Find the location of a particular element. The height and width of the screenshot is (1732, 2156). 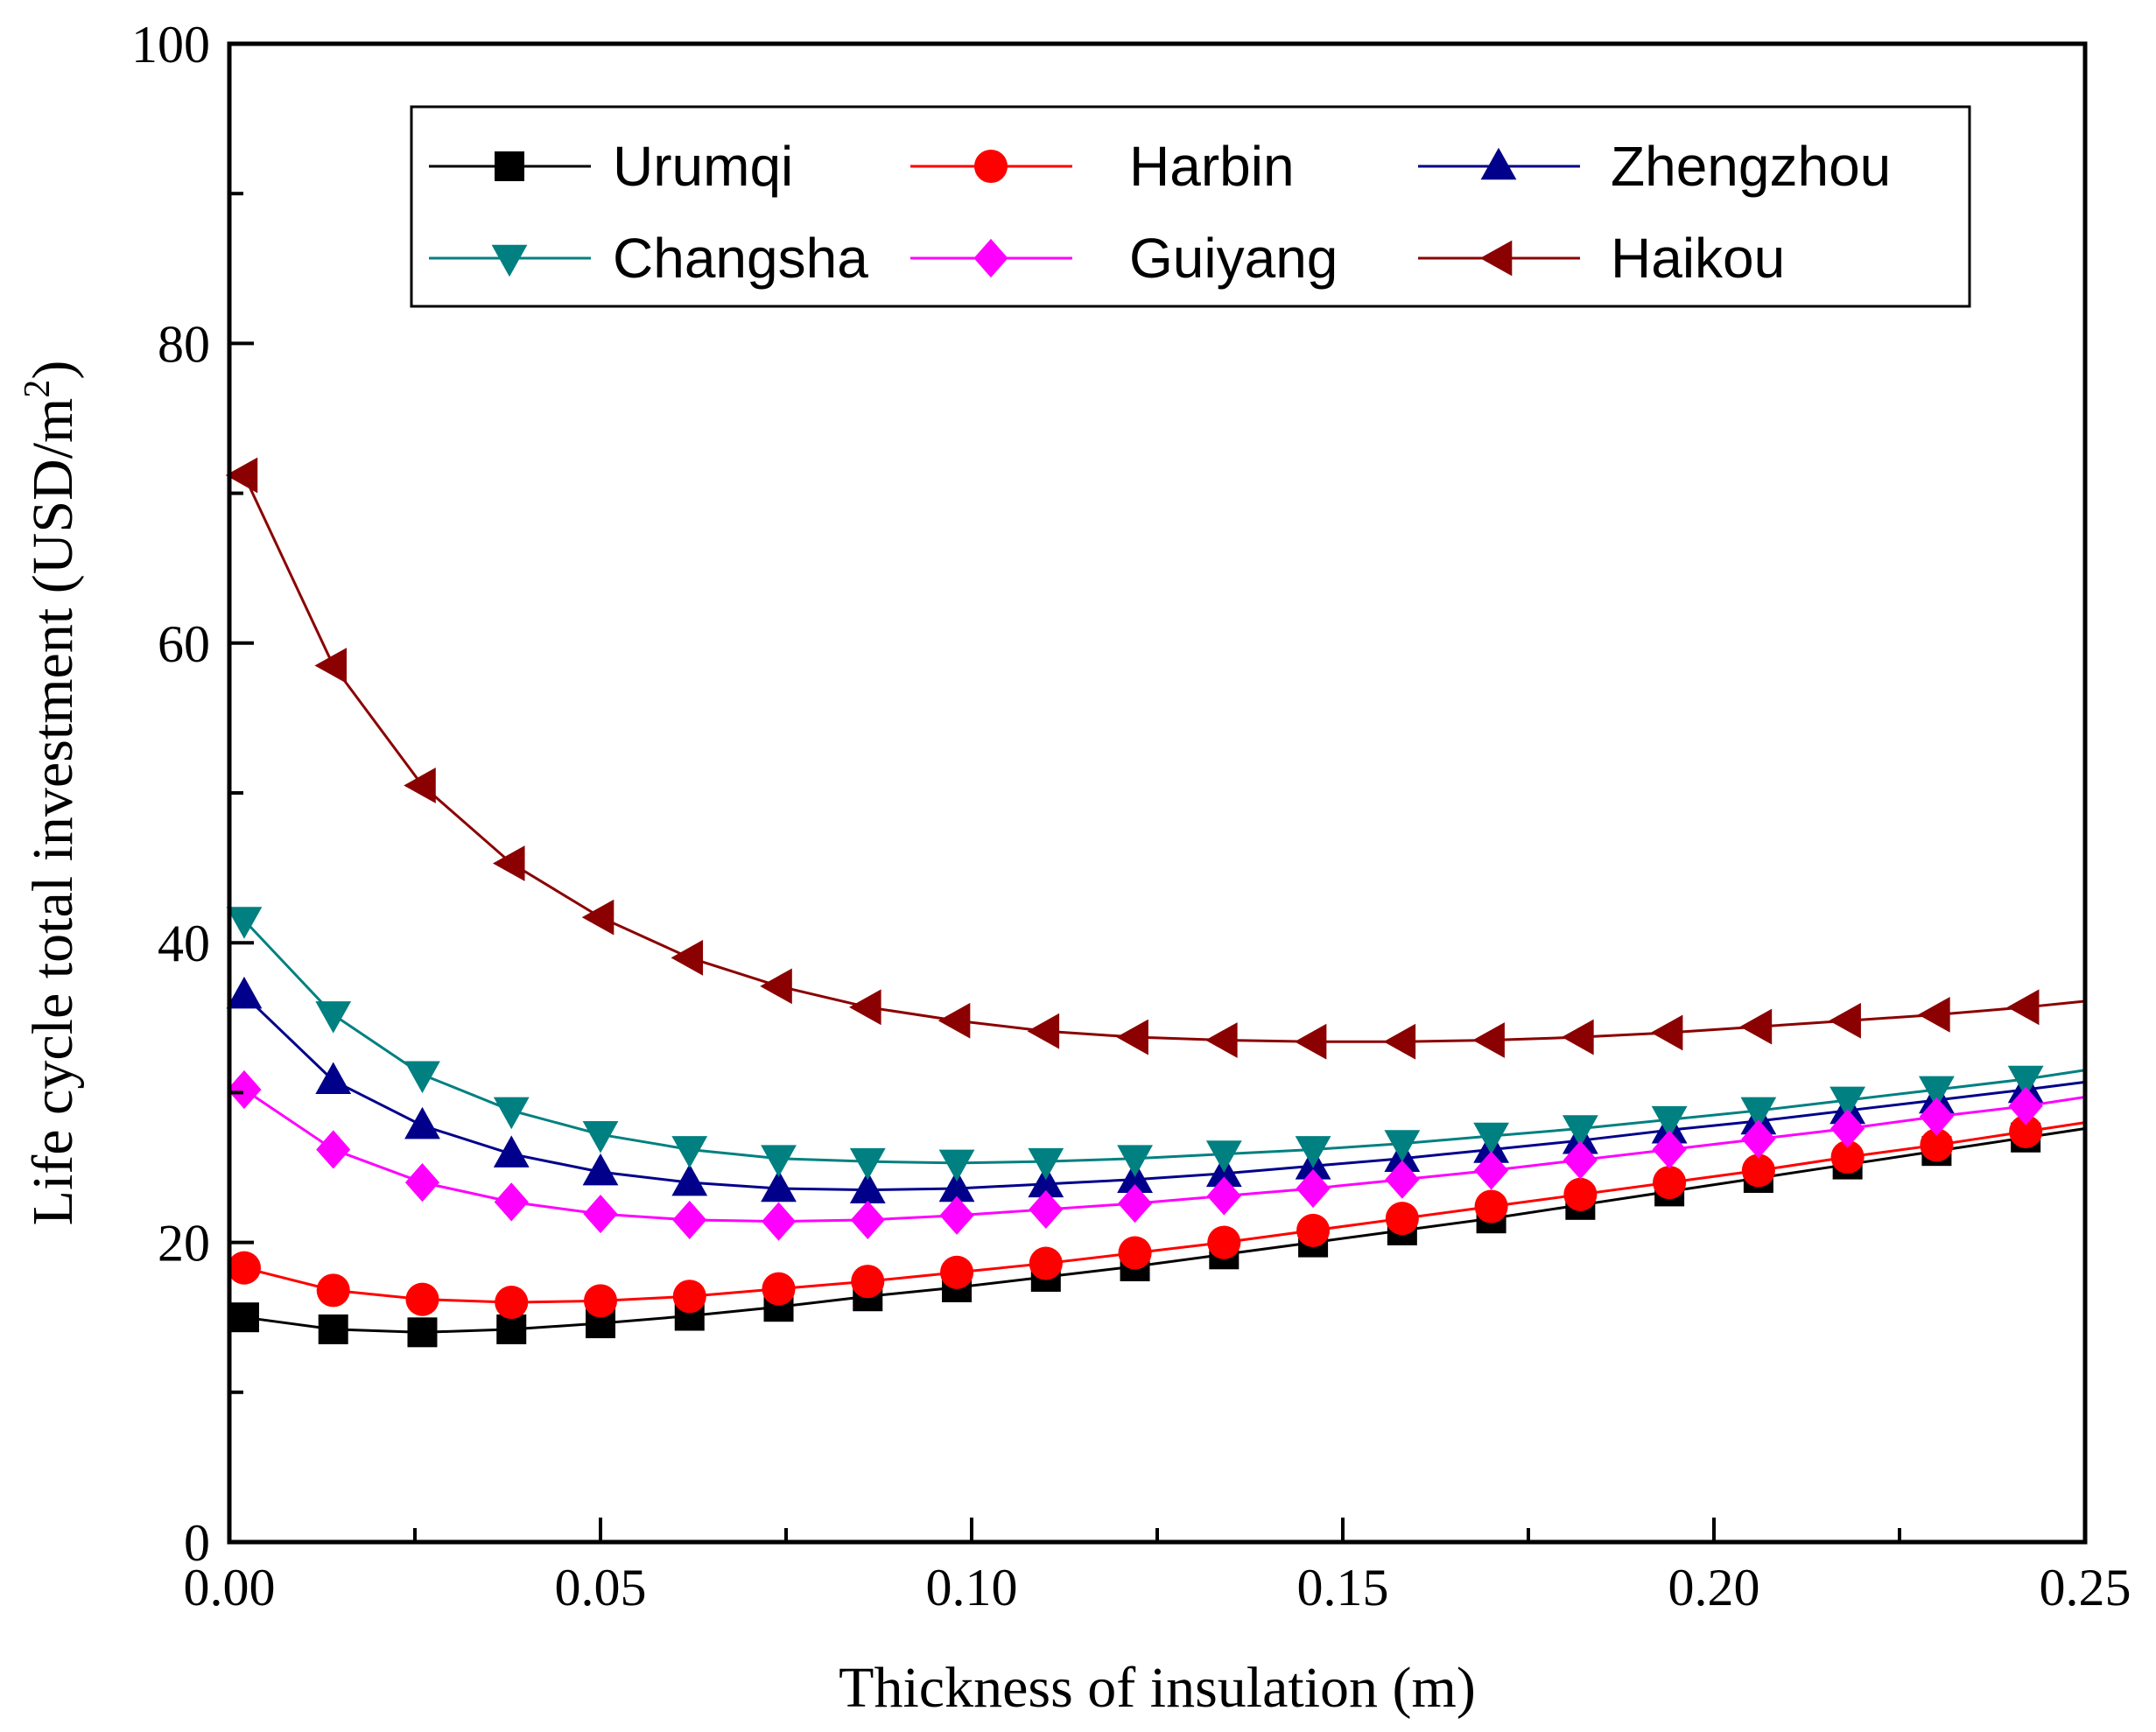

series-changsha is located at coordinates (1156, 1044).